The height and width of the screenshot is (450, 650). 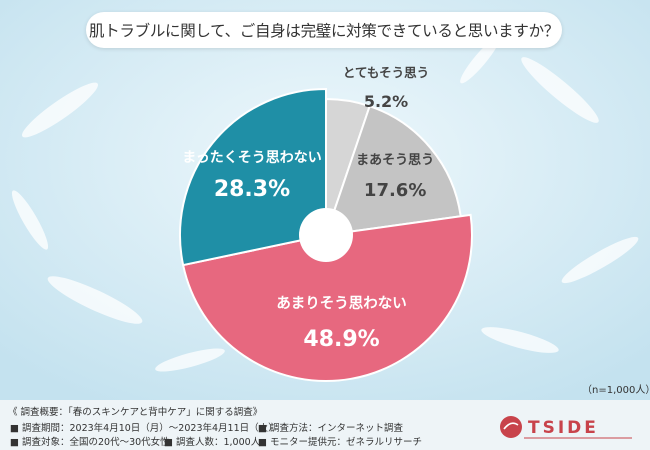 I want to click on survey-method: ■ 調査方法：インターネット調査, so click(x=330, y=428).